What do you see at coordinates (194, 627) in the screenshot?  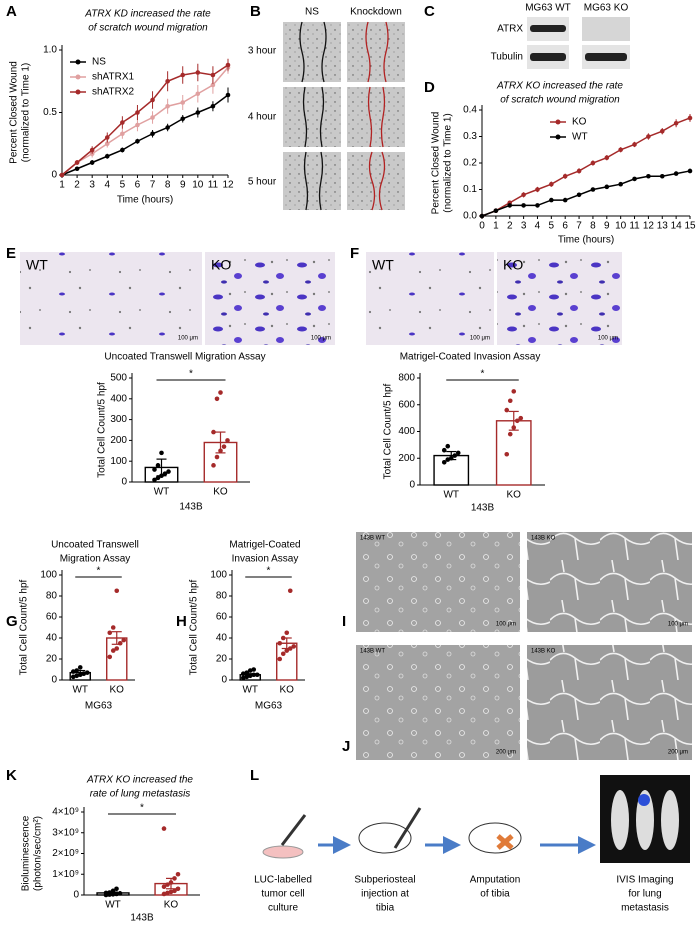 I see `y-axis-label: Total Cell Count/5 hpf` at bounding box center [194, 627].